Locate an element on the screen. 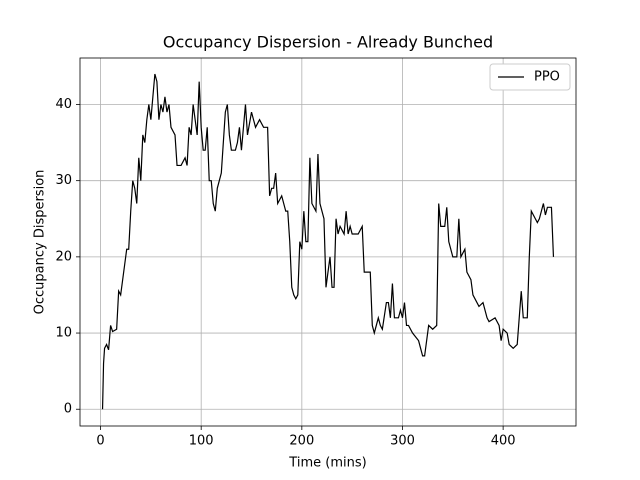  chart-title: Occupancy Dispersion - Already Bunched is located at coordinates (328, 42).